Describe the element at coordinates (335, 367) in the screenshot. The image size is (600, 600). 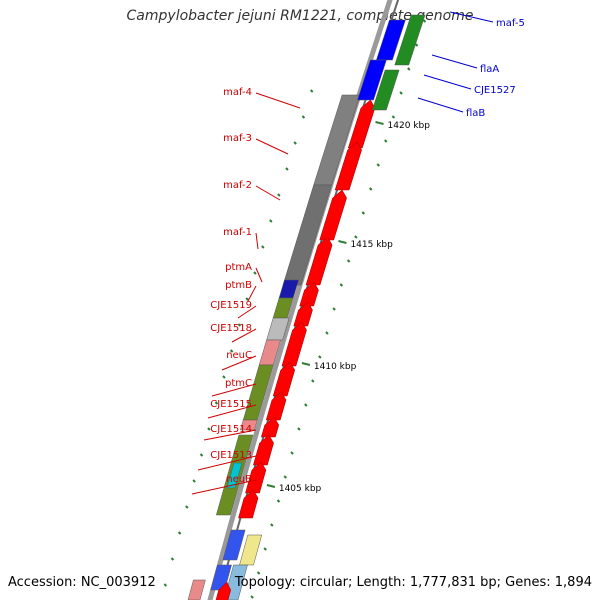
I see `scale-label: 1410 kbp` at that location.